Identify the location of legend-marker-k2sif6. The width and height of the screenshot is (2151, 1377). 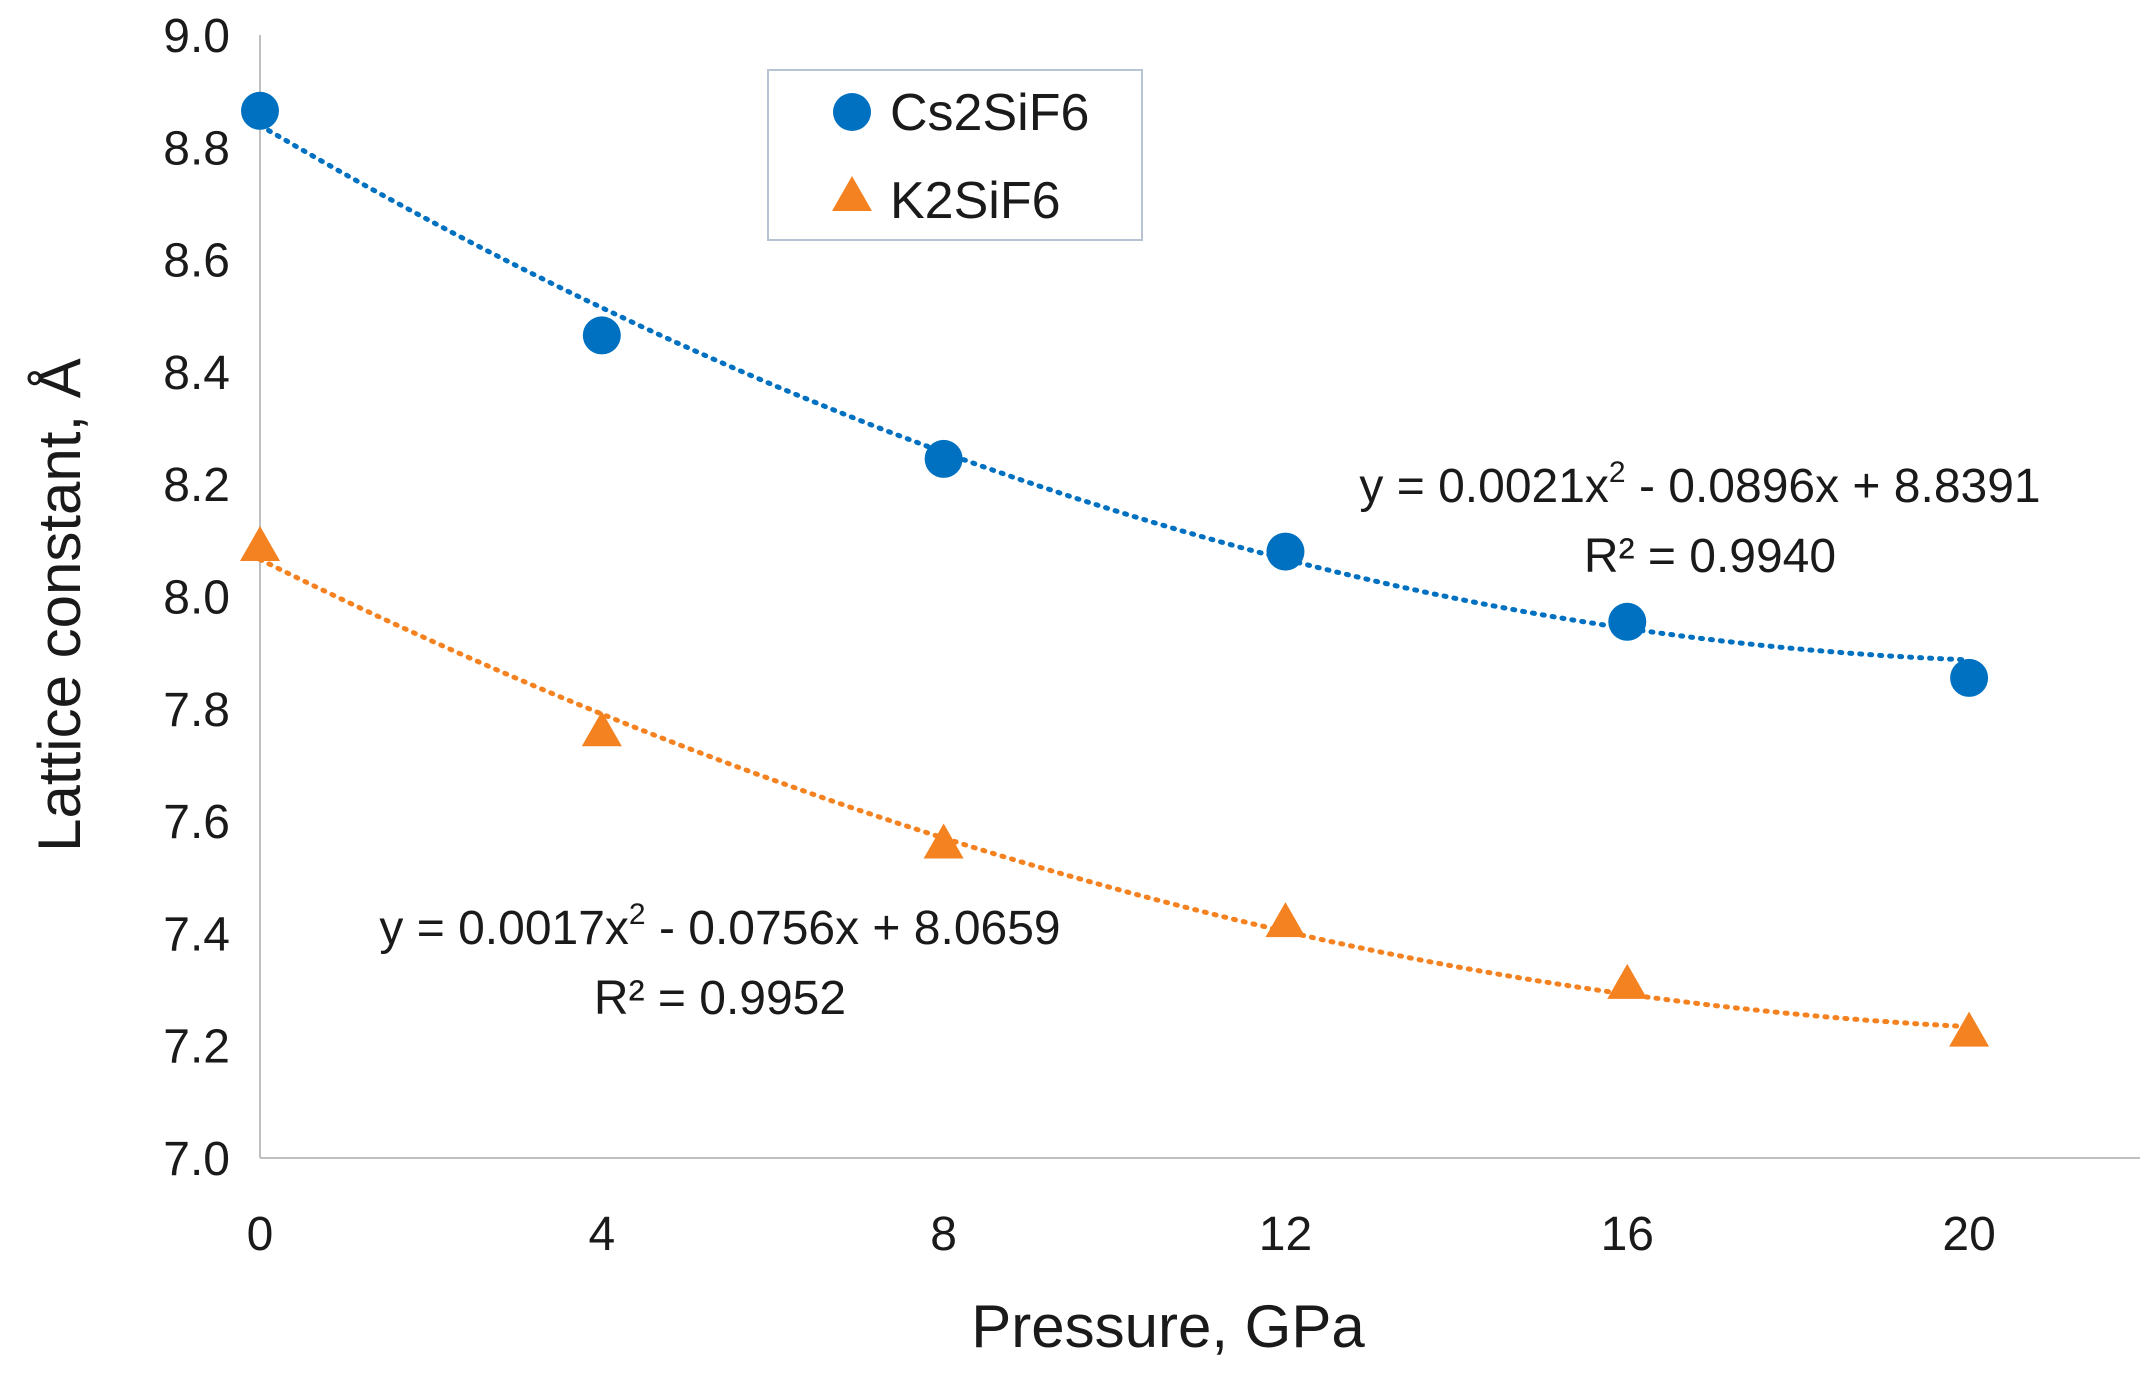
(852, 193).